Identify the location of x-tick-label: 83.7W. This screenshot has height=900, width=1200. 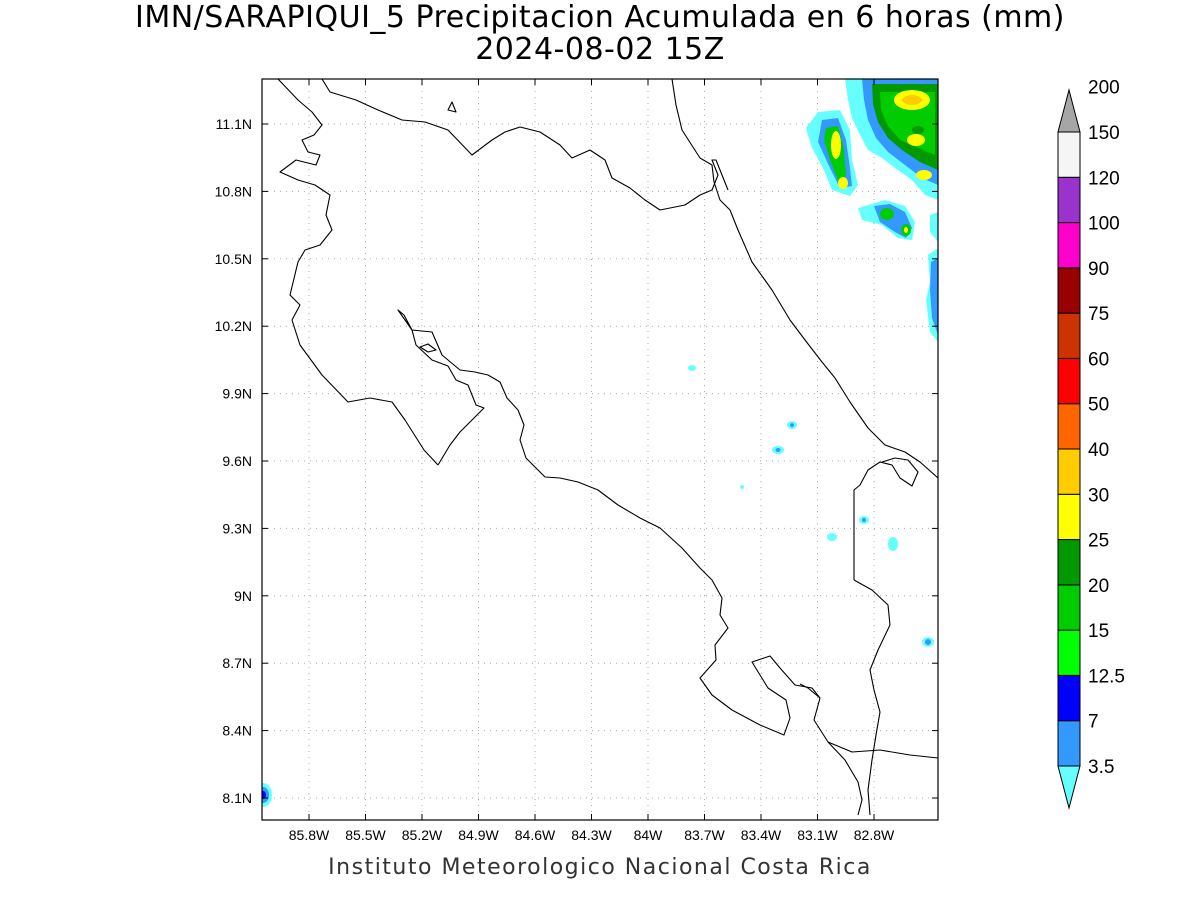
(704, 835).